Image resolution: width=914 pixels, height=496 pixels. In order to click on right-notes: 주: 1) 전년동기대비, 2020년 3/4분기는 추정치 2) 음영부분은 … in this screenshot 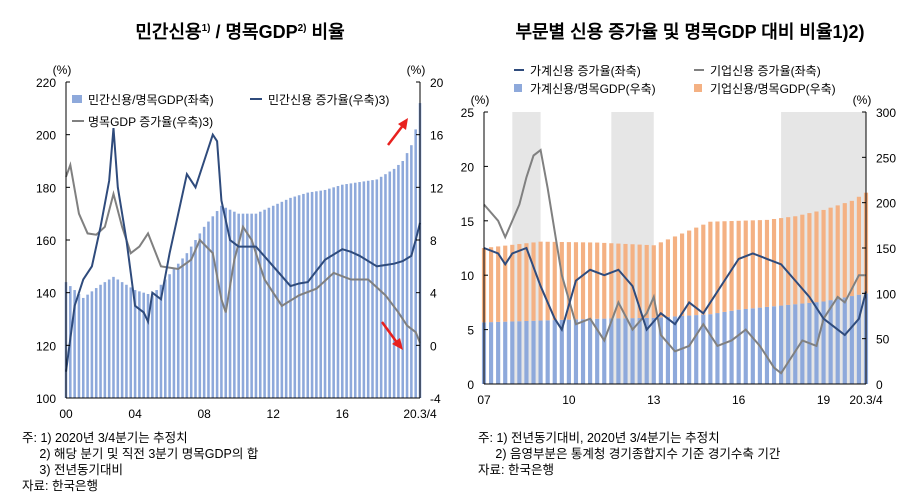, I will do `click(629, 454)`.